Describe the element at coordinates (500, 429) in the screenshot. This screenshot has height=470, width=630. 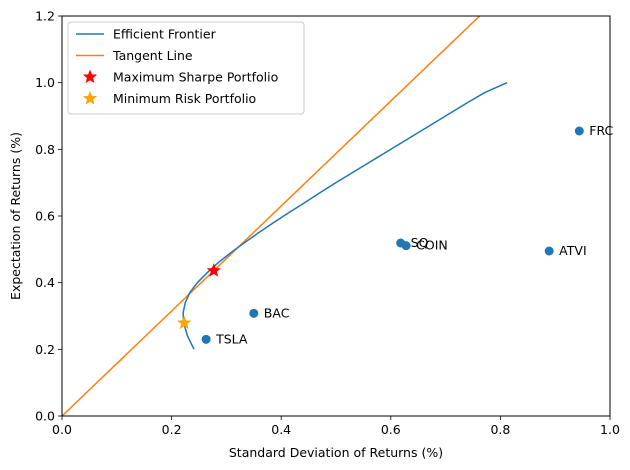
I see `x-tick-label: 0.8` at that location.